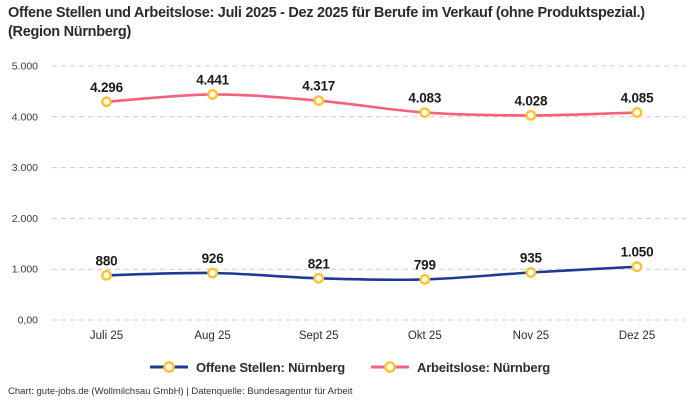 The height and width of the screenshot is (400, 700). Describe the element at coordinates (637, 336) in the screenshot. I see `x-tick-label: Dez 25` at that location.